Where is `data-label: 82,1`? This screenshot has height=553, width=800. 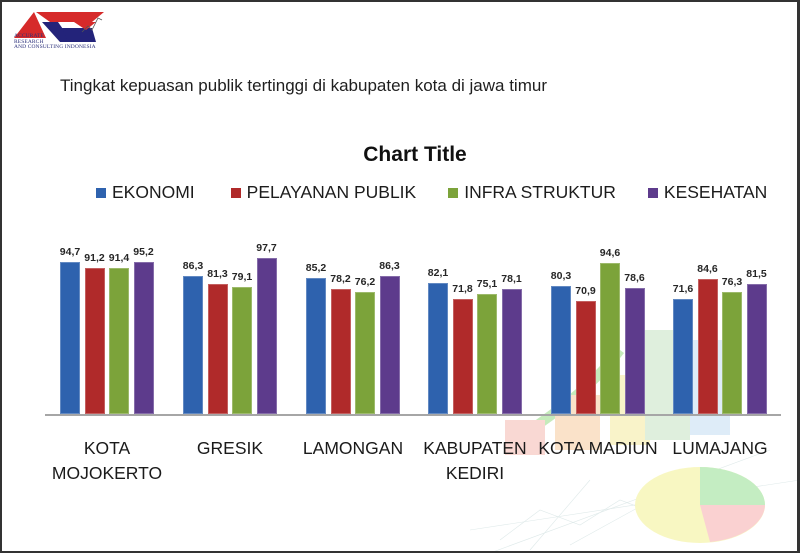 data-label: 82,1 is located at coordinates (438, 272).